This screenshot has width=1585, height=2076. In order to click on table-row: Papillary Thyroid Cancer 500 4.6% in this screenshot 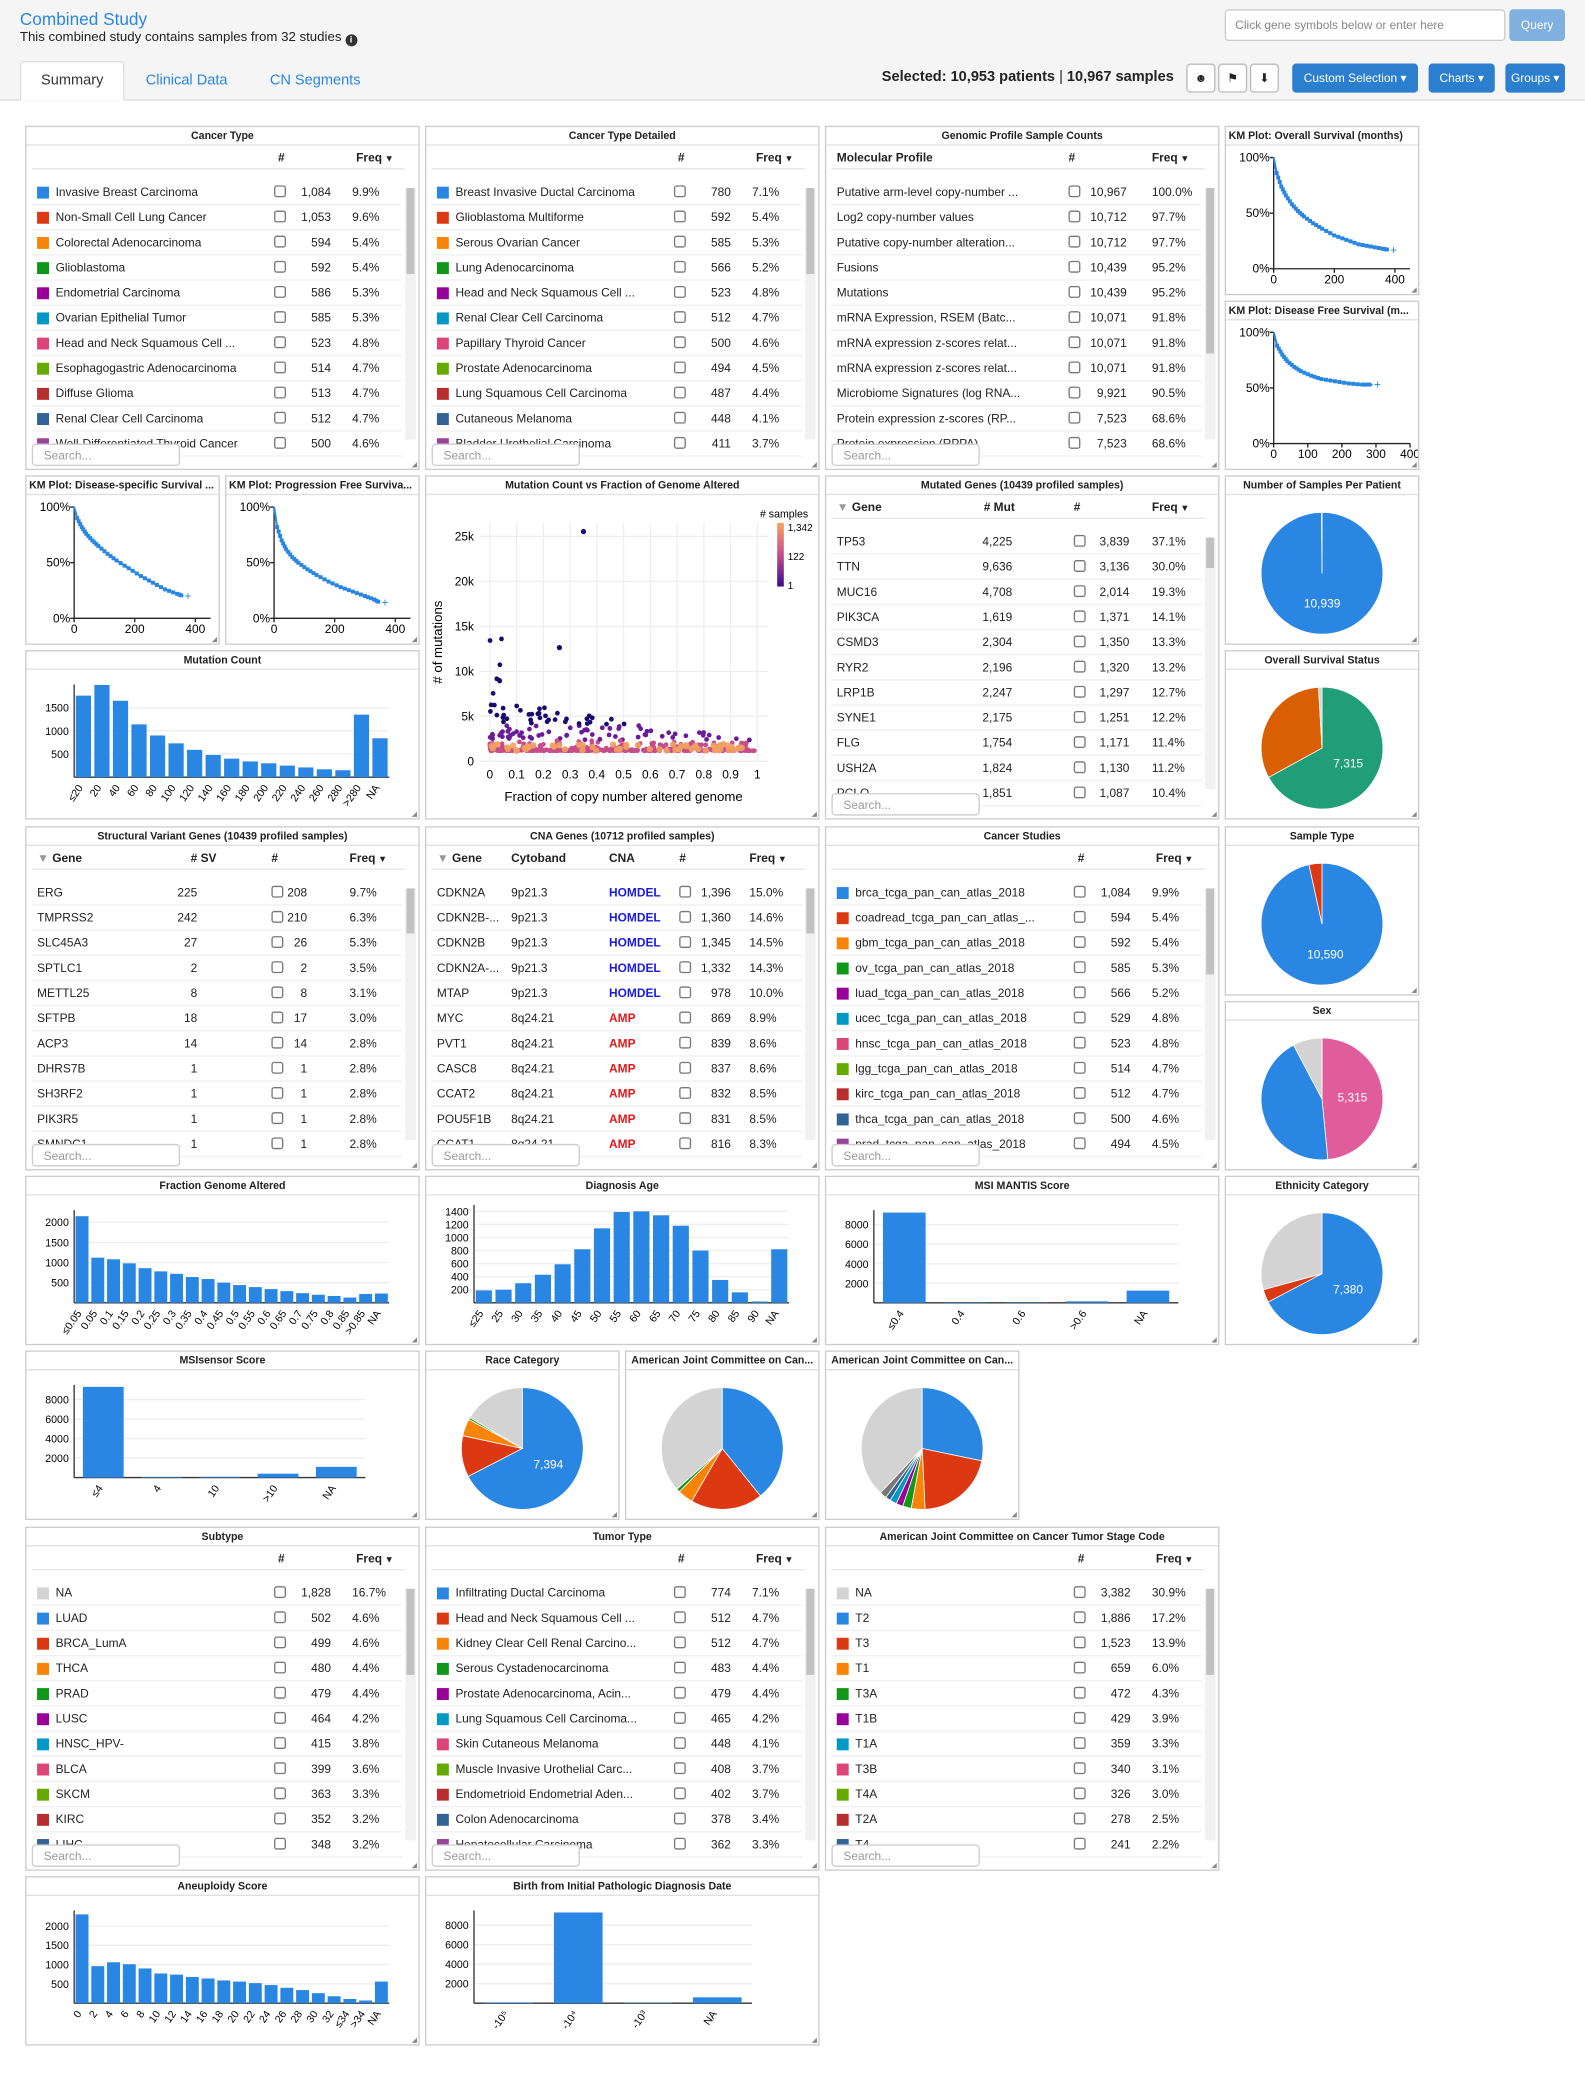, I will do `click(617, 344)`.